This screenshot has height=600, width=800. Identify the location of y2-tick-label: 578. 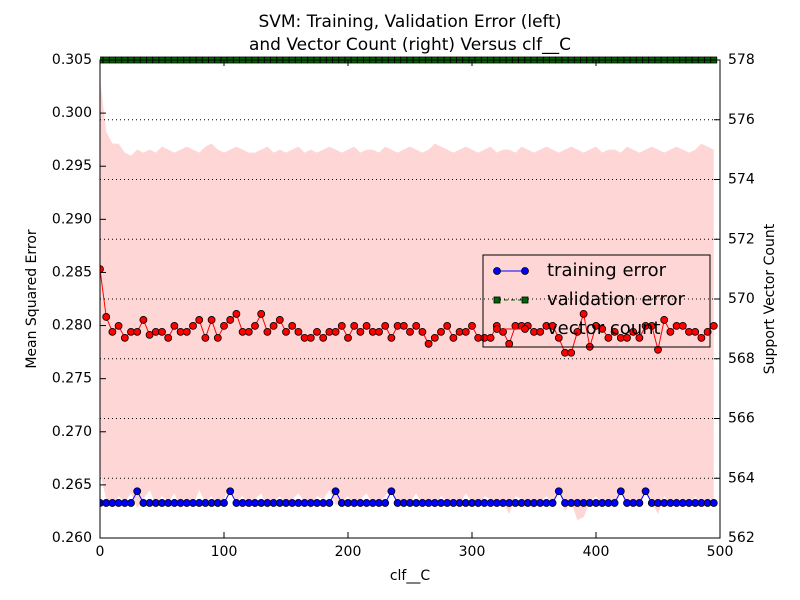
(741, 60).